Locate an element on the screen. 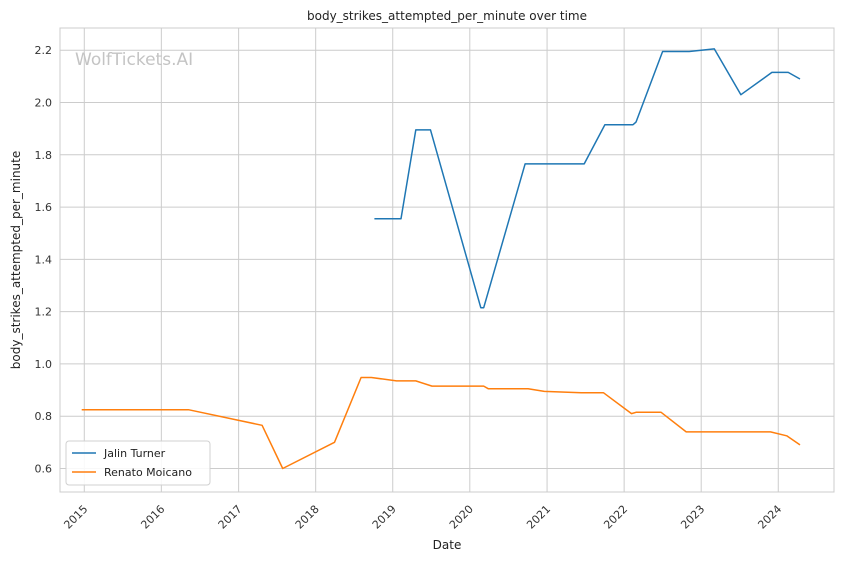 The image size is (844, 561). x-axis-title: Date is located at coordinates (447, 545).